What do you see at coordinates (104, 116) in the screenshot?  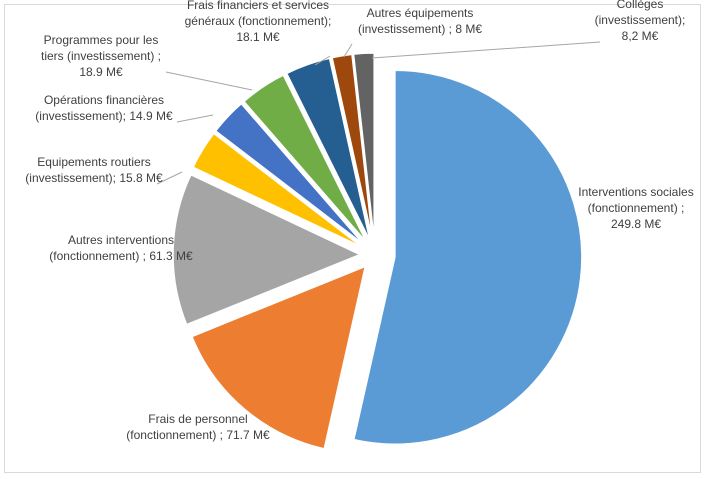 I see `slice-label-line: (investissement); 14.9 M€` at bounding box center [104, 116].